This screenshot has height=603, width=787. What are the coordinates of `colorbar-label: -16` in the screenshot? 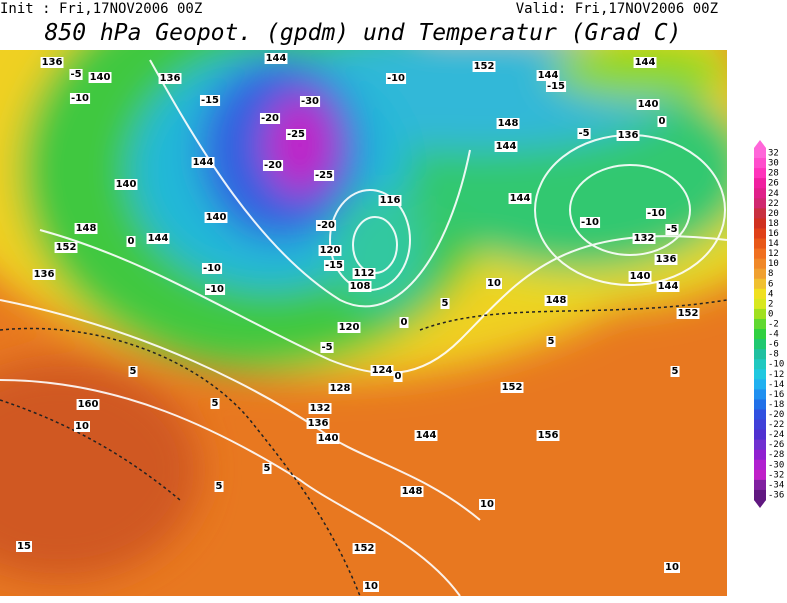 It's located at (776, 395).